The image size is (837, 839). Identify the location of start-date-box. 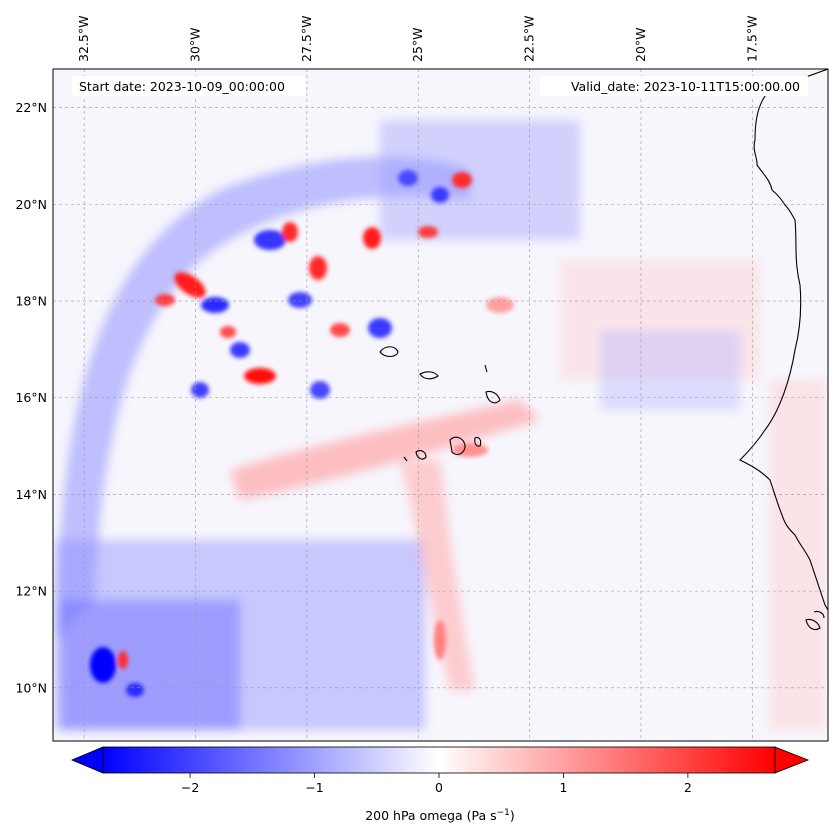
(189, 86).